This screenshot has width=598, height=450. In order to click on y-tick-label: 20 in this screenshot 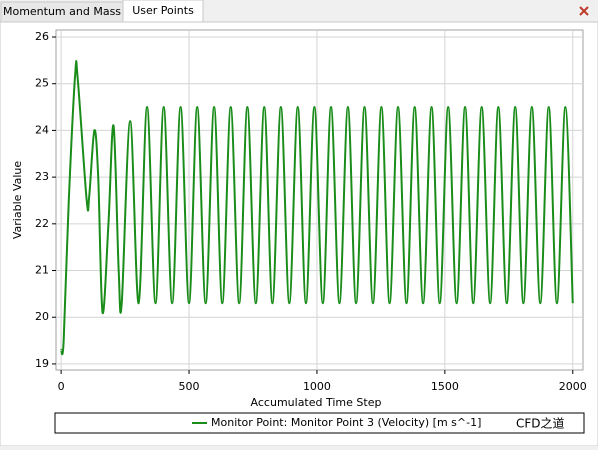, I will do `click(42, 316)`.